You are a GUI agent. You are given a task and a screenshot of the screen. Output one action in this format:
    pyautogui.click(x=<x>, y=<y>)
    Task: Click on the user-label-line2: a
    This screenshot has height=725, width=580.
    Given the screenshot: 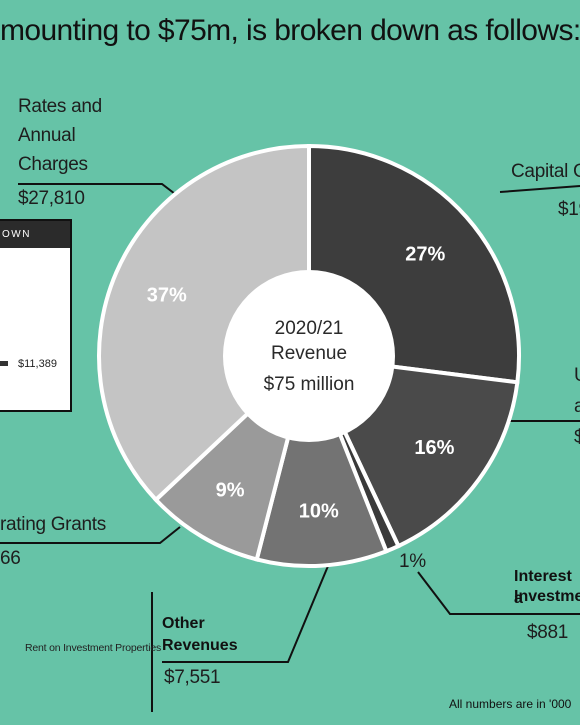 What is the action you would take?
    pyautogui.click(x=577, y=406)
    